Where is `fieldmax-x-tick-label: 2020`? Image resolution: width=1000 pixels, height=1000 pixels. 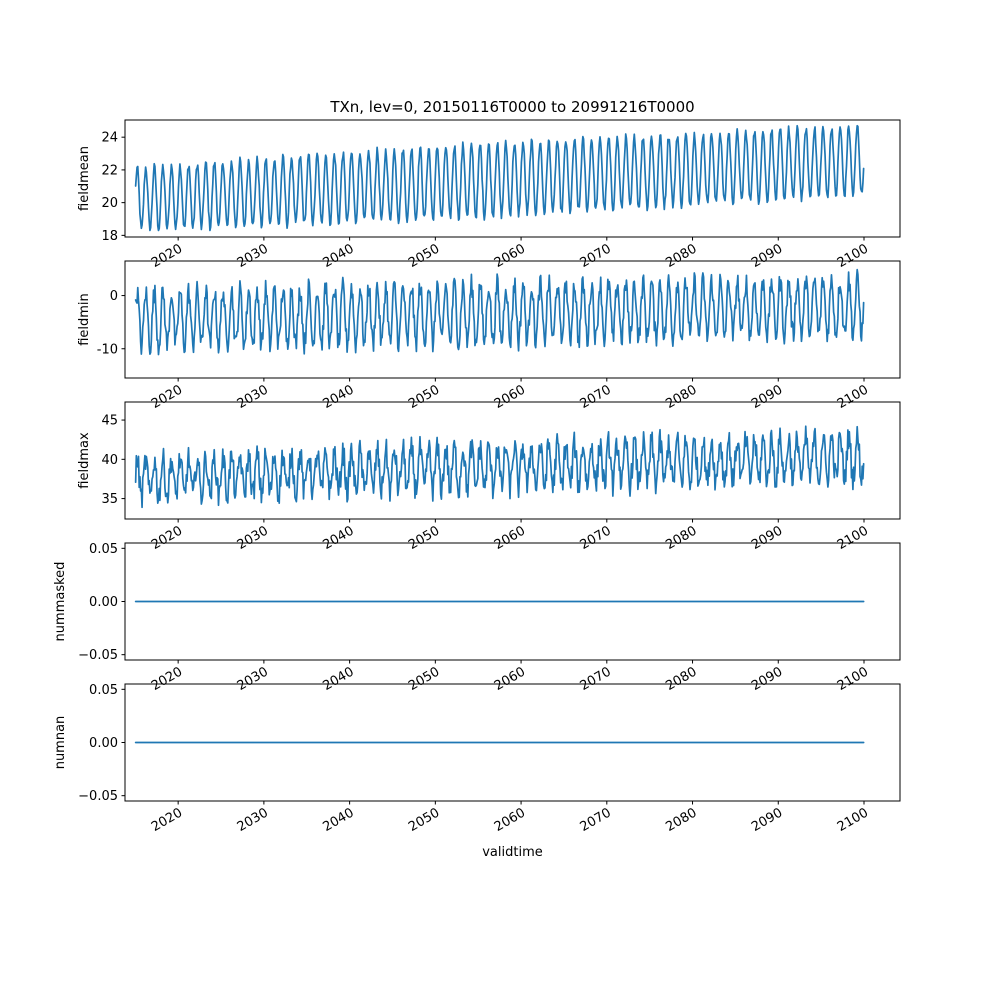 fieldmax-x-tick-label: 2020 is located at coordinates (167, 538).